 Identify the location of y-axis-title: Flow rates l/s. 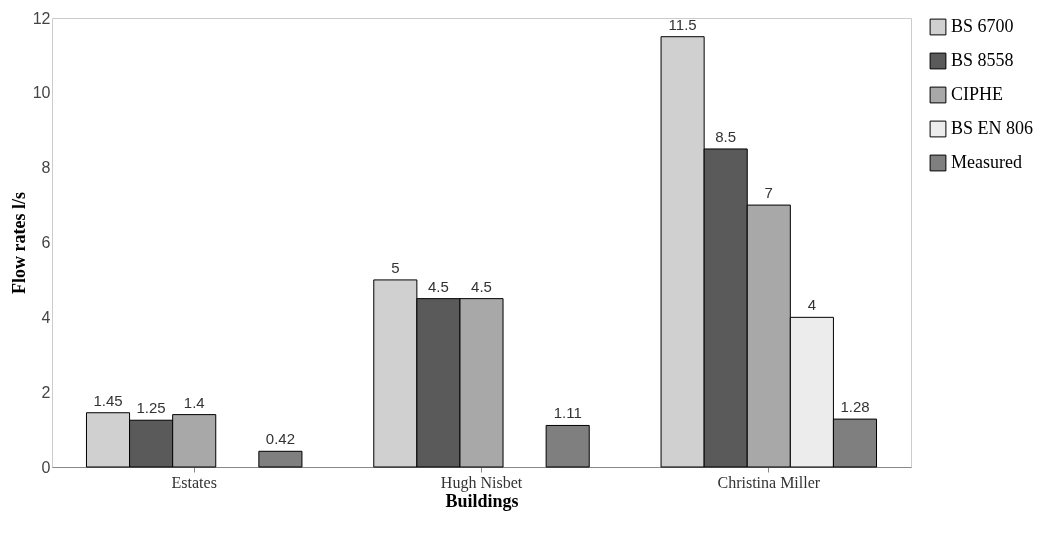
(18, 243).